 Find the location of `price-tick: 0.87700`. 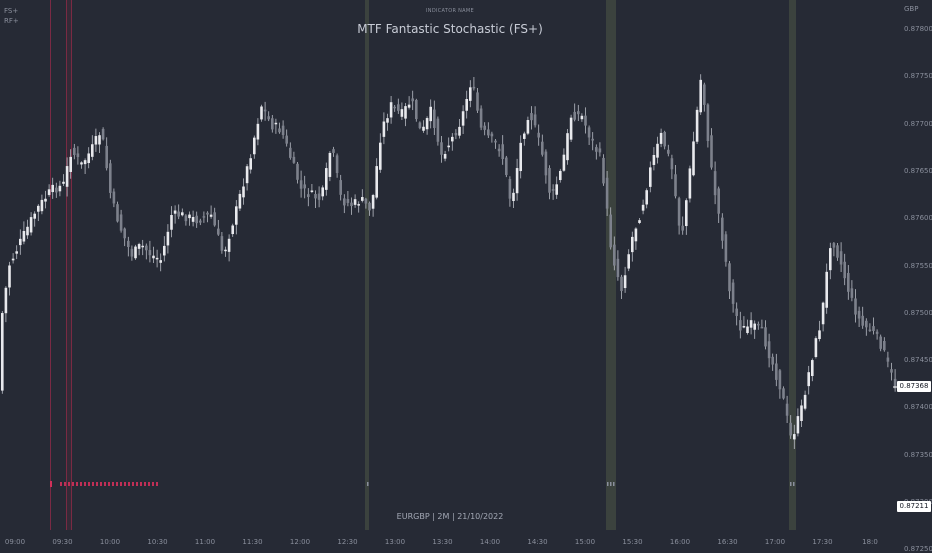

price-tick: 0.87700 is located at coordinates (918, 123).